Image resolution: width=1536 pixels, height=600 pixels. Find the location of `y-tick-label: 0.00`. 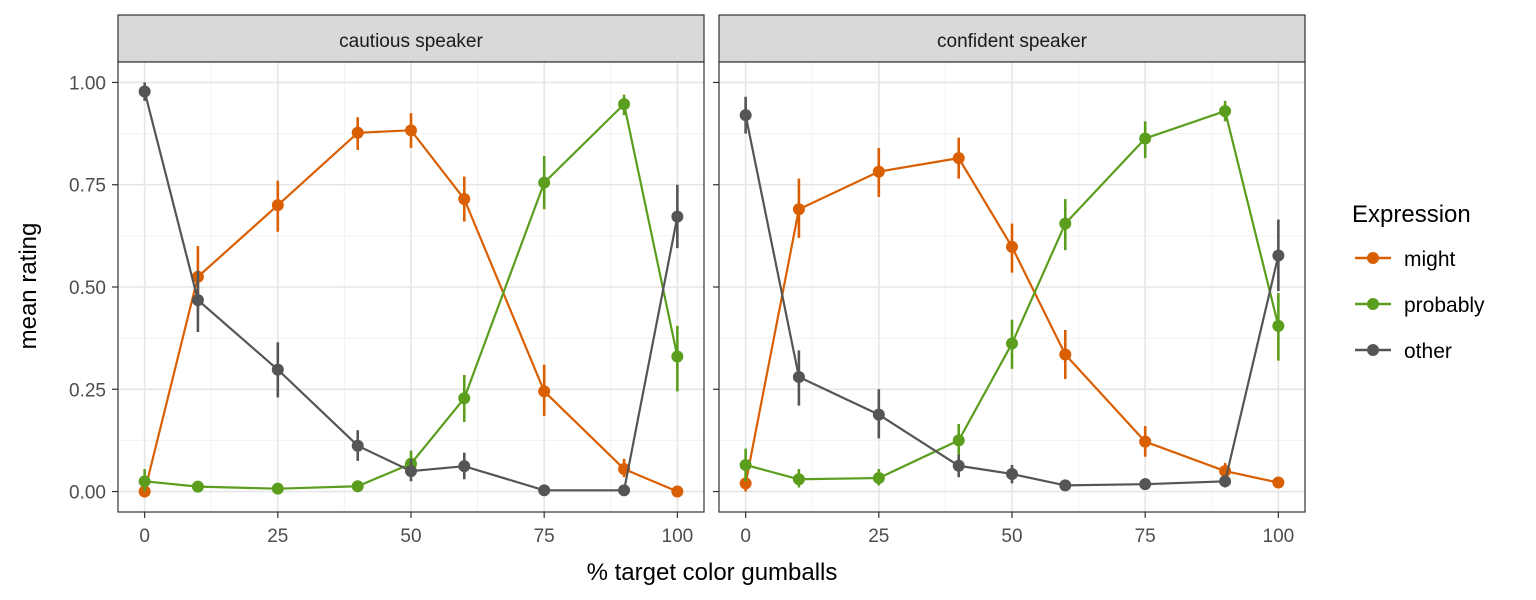

y-tick-label: 0.00 is located at coordinates (87, 493).